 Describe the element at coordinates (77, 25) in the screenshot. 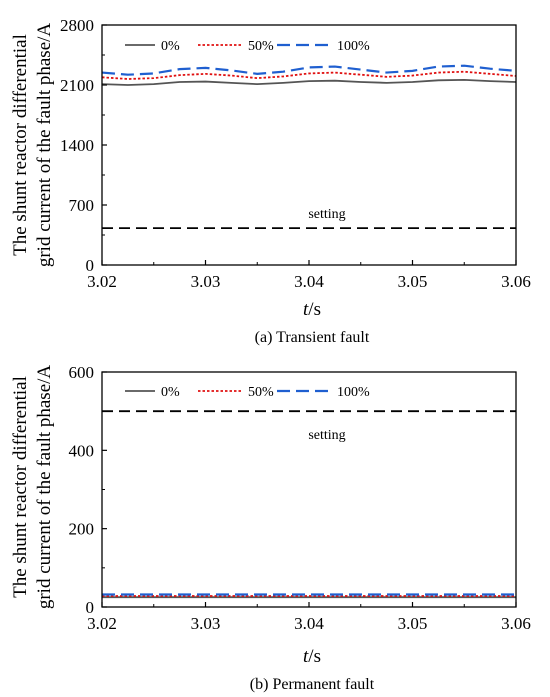

I see `y-tick-label-a-4: 2800` at that location.